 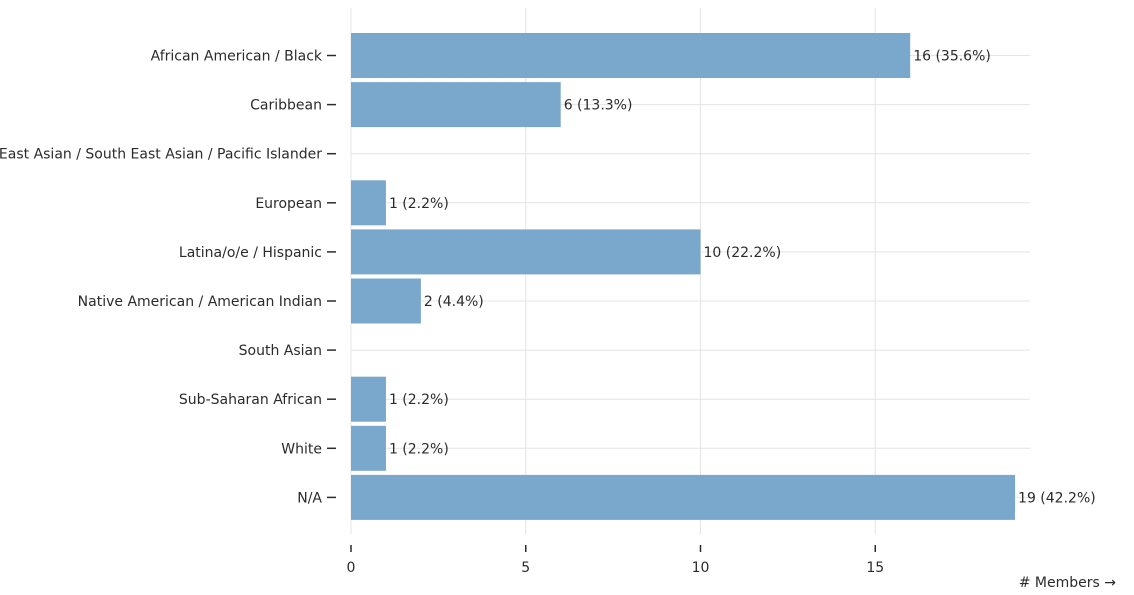 I want to click on data-label: 19 (42.2%), so click(x=1057, y=498).